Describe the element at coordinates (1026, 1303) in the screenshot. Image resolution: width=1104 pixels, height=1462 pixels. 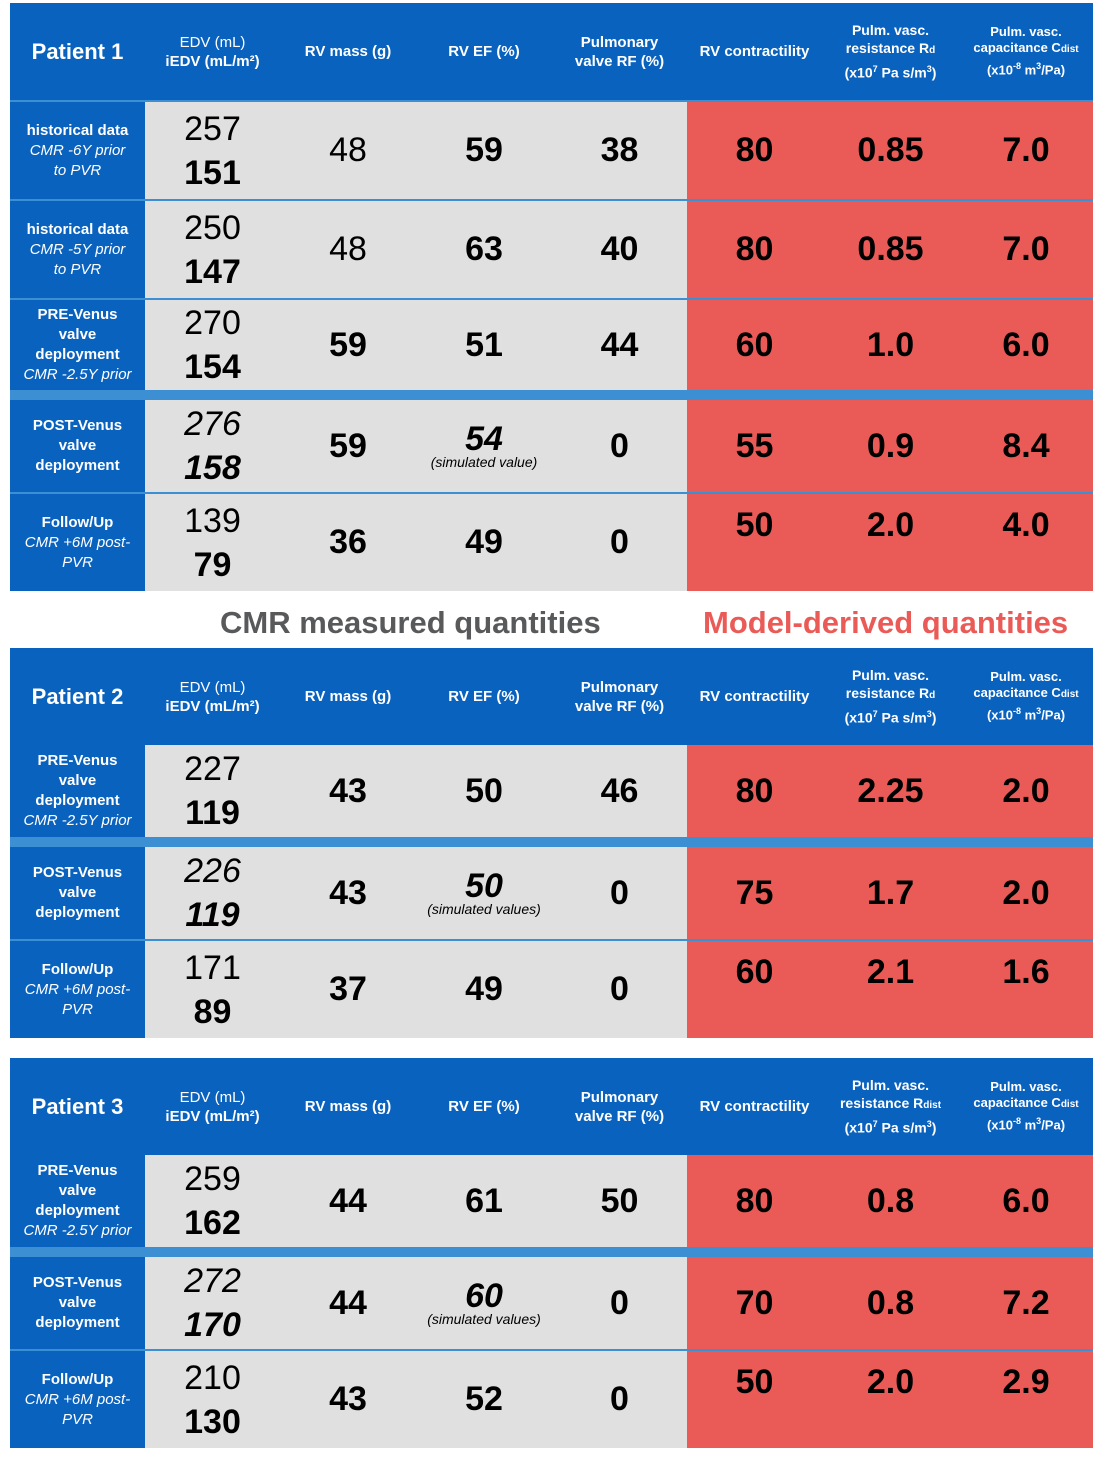
I see `capacitance-cell: 7.2` at that location.